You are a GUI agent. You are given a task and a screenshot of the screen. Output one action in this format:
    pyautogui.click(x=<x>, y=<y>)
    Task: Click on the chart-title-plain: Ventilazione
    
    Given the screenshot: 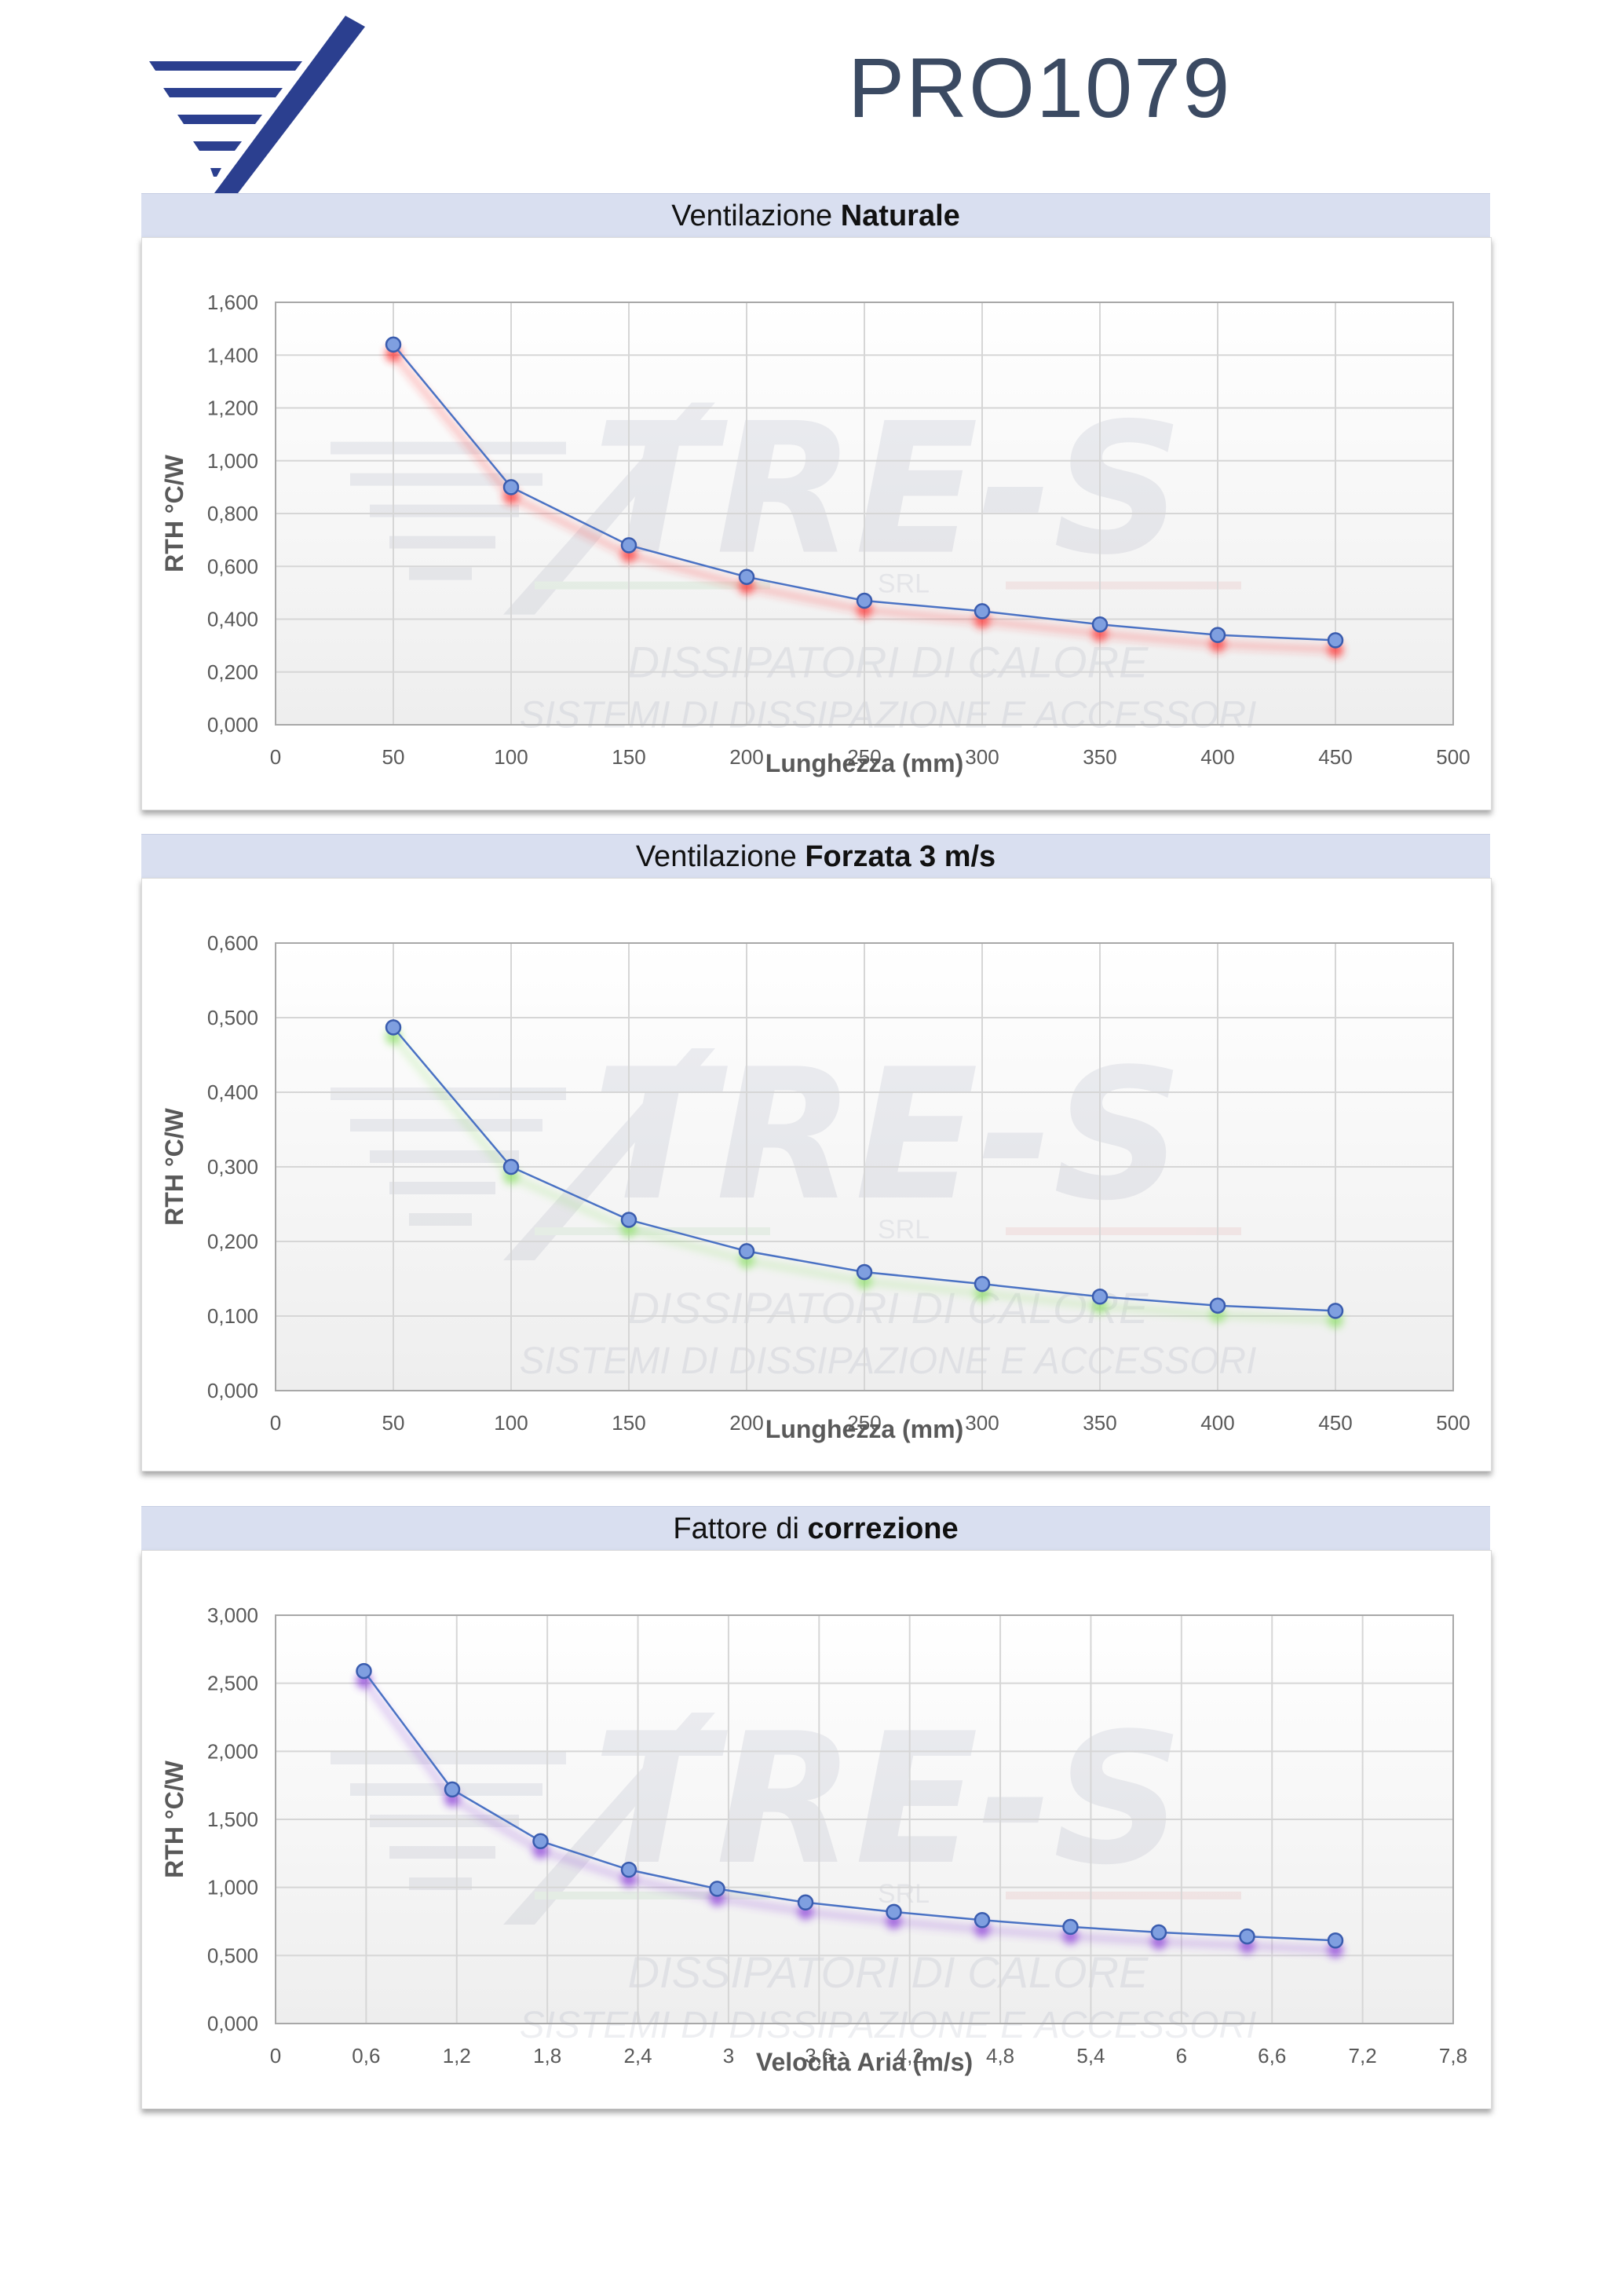 What is the action you would take?
    pyautogui.click(x=756, y=216)
    